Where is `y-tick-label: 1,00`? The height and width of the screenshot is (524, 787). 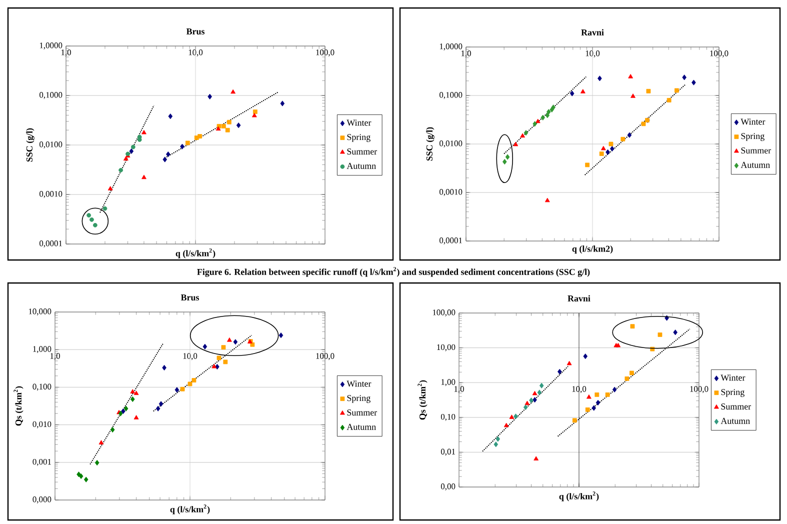
y-tick-label: 1,00 is located at coordinates (448, 382).